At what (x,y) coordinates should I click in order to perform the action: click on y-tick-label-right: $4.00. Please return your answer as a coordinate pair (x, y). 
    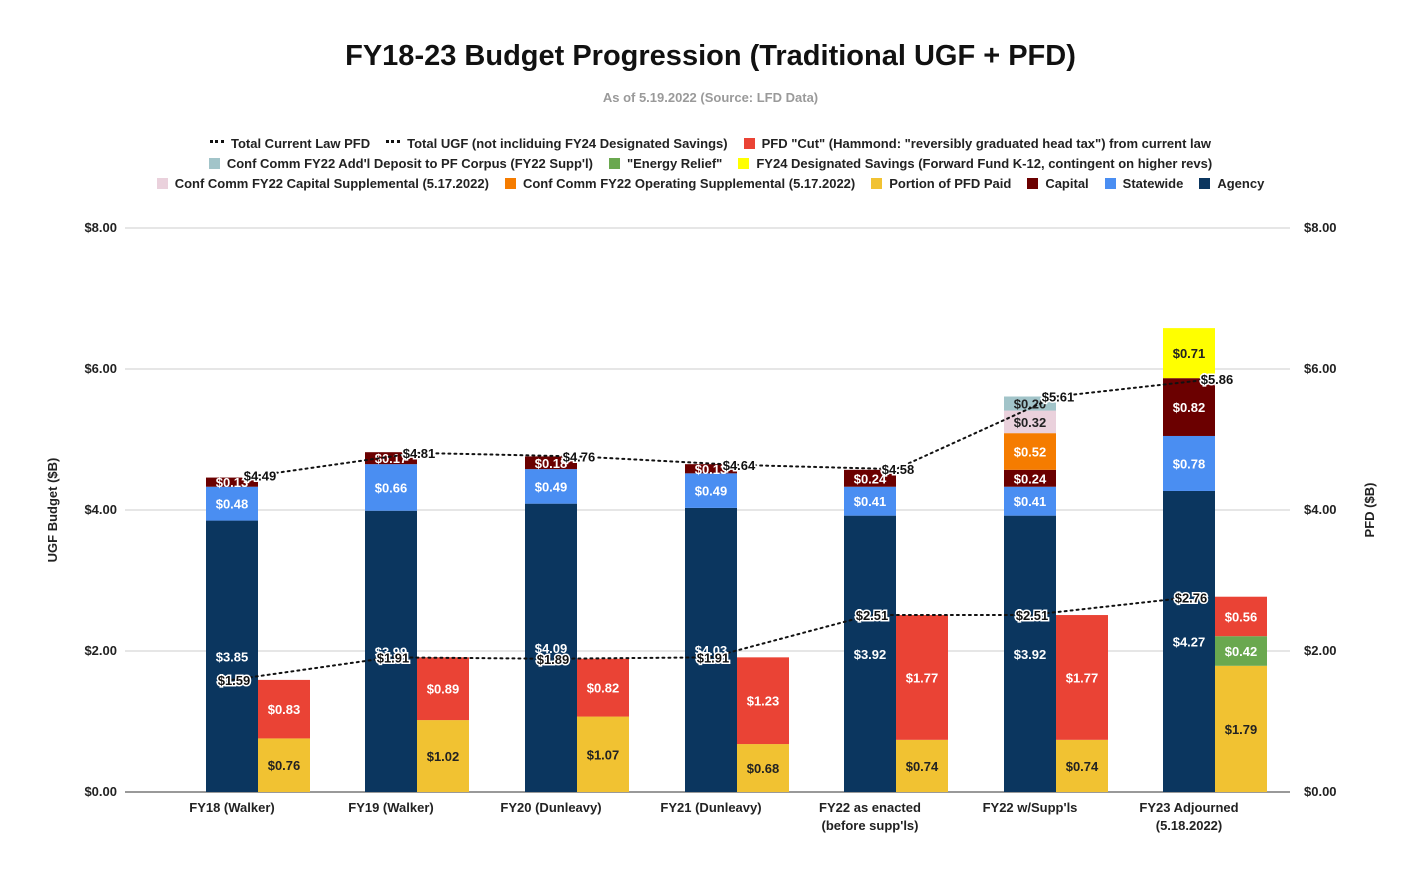
    Looking at the image, I should click on (1320, 509).